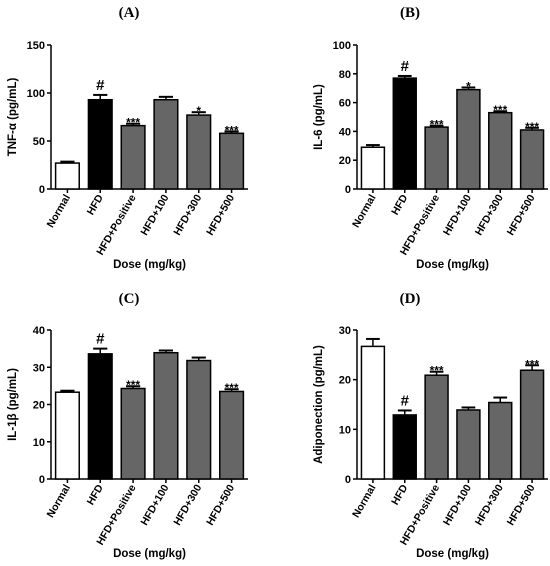 This screenshot has width=550, height=566. What do you see at coordinates (36, 46) in the screenshot?
I see `y-tick-label: 150` at bounding box center [36, 46].